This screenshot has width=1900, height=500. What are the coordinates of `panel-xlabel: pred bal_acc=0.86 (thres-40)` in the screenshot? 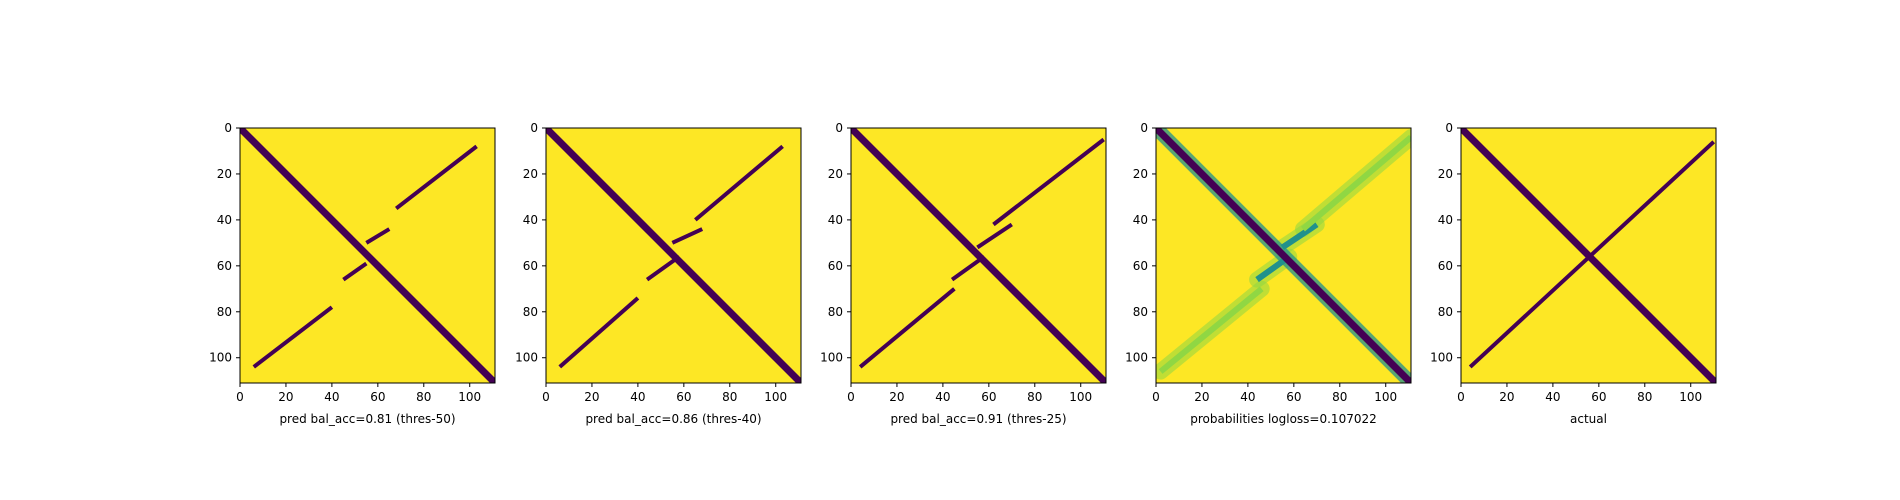 It's located at (673, 419).